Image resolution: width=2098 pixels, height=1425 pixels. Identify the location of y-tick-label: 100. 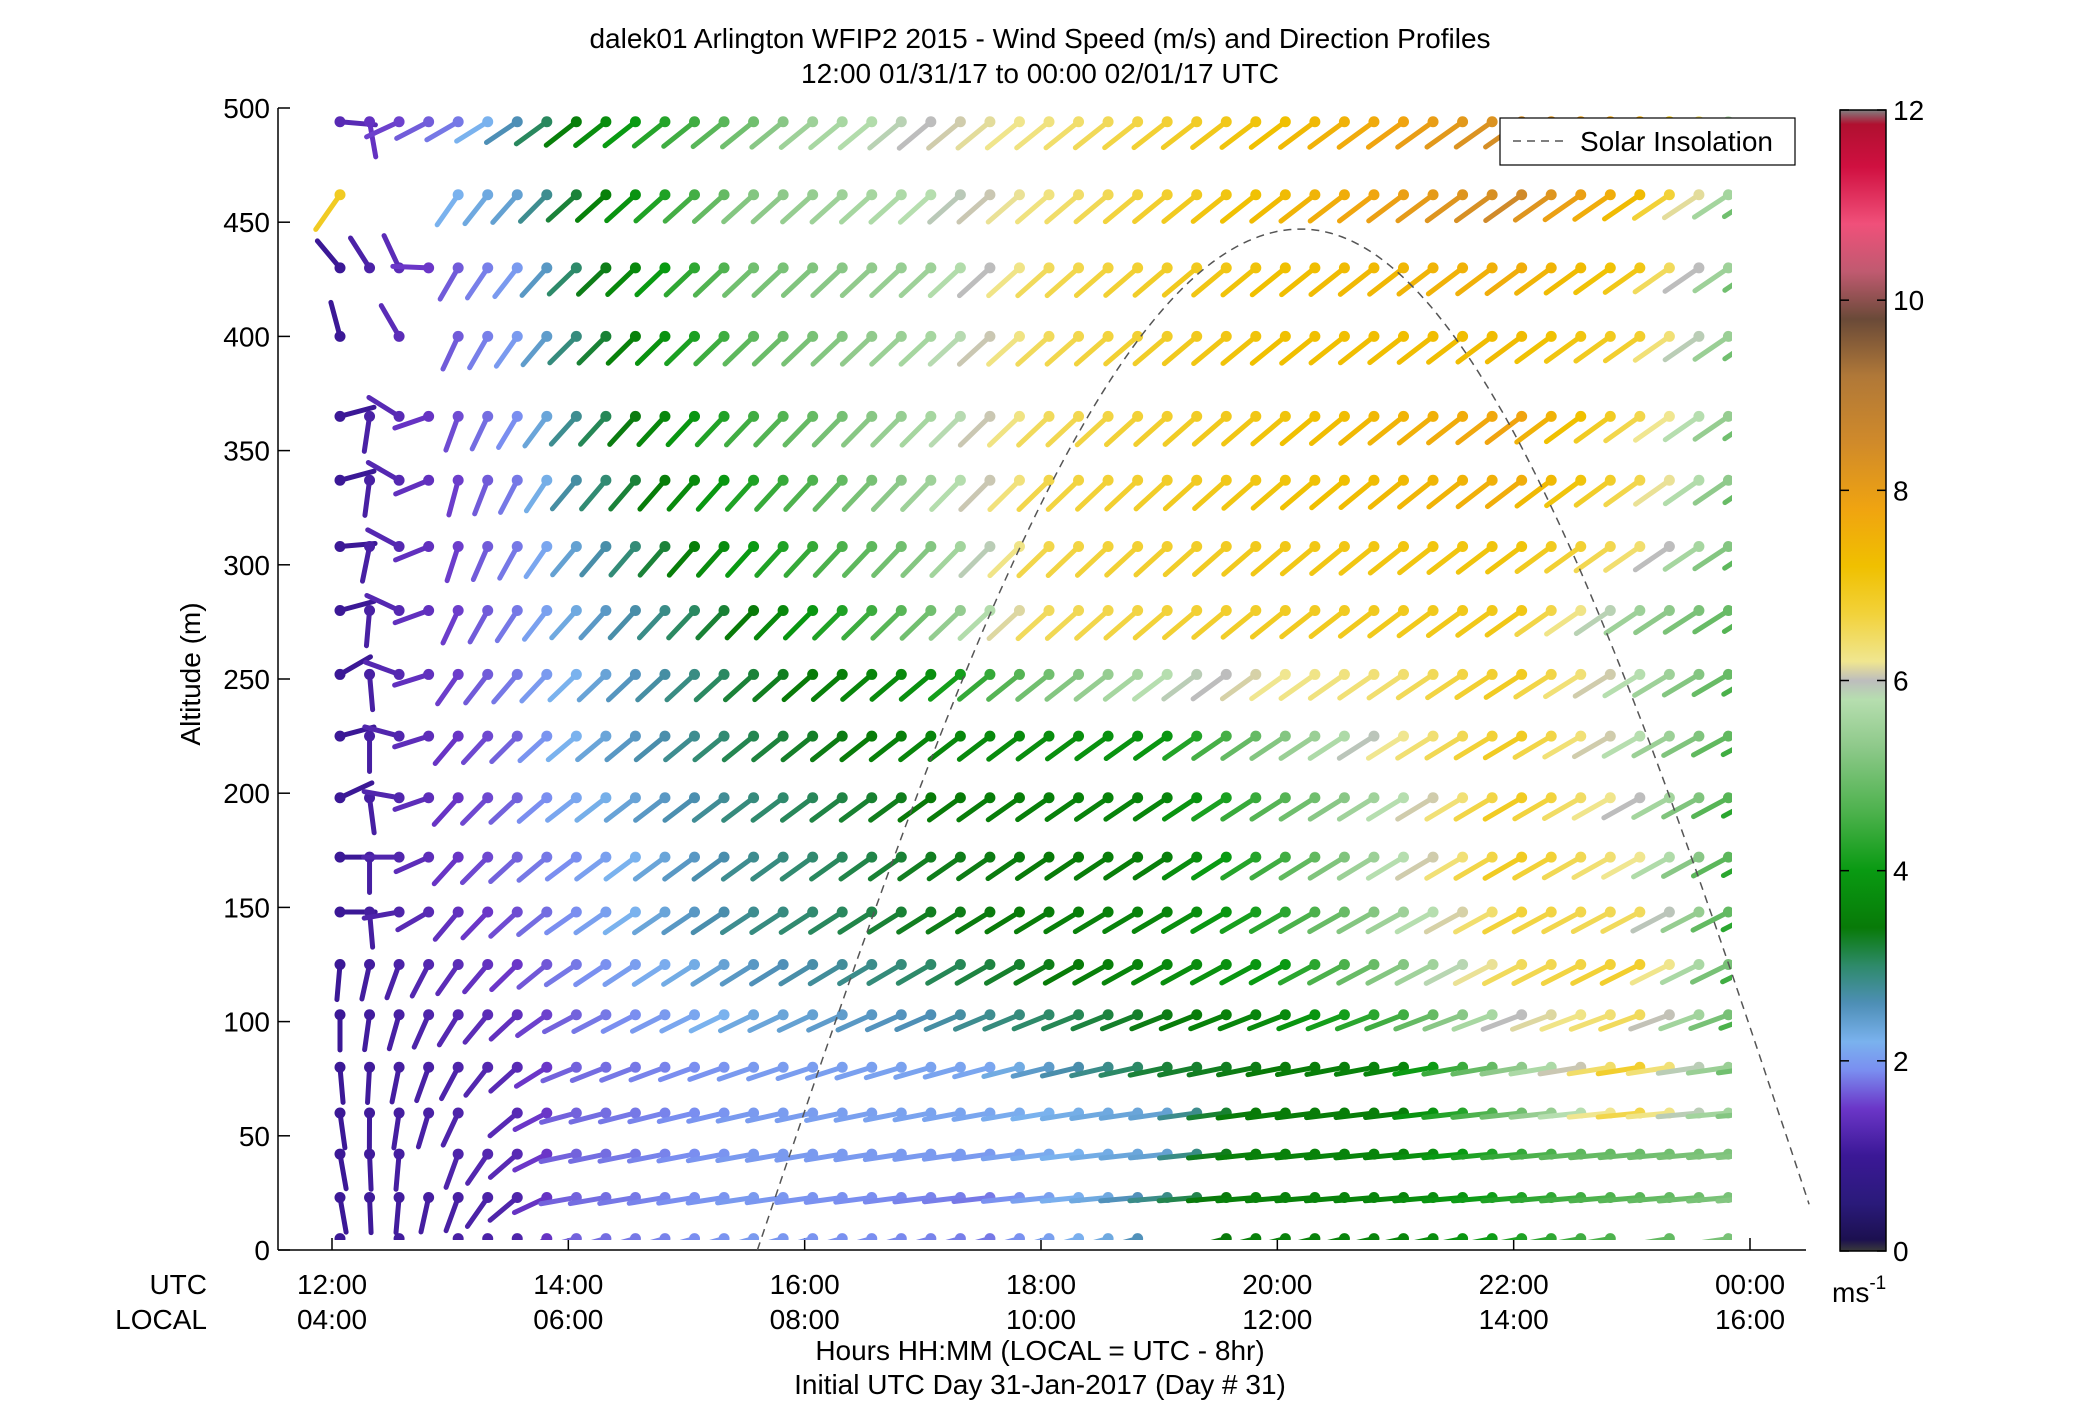
(246, 1022).